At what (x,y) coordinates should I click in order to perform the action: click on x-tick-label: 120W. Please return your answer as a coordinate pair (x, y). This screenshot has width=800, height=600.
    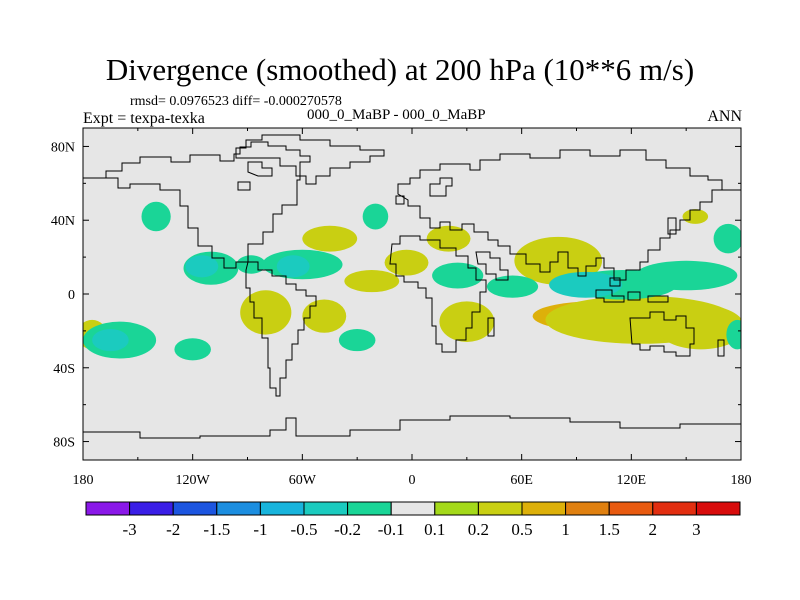
    Looking at the image, I should click on (193, 480).